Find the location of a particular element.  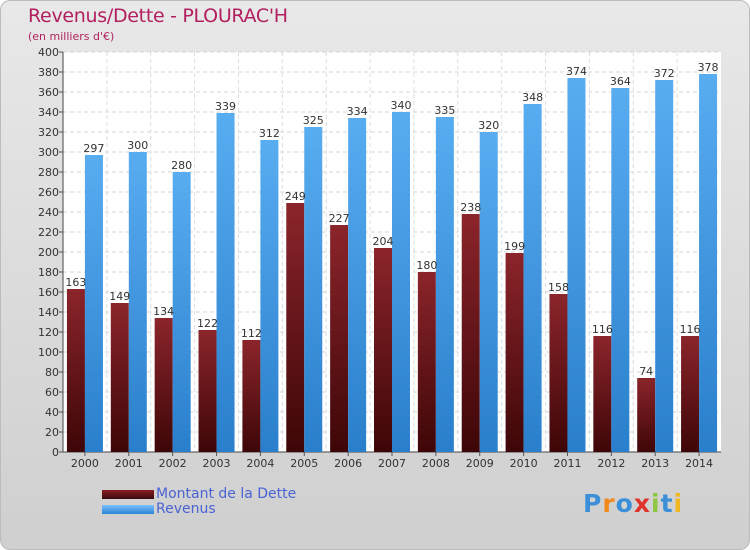

bar-revenue-label: 297 is located at coordinates (93, 148).